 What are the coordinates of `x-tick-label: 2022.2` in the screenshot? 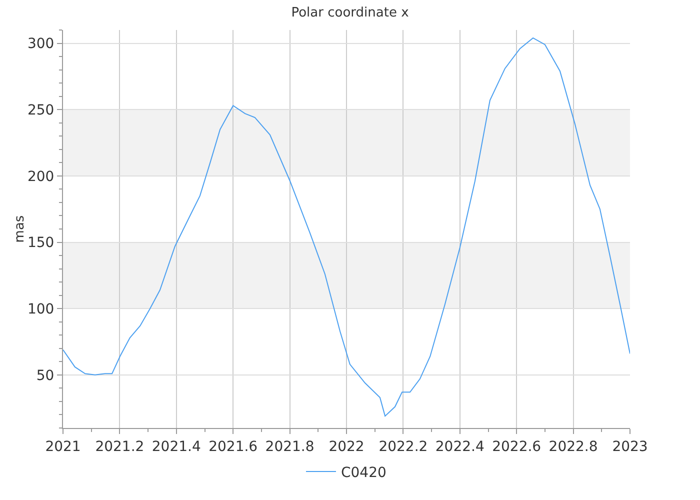 It's located at (403, 446).